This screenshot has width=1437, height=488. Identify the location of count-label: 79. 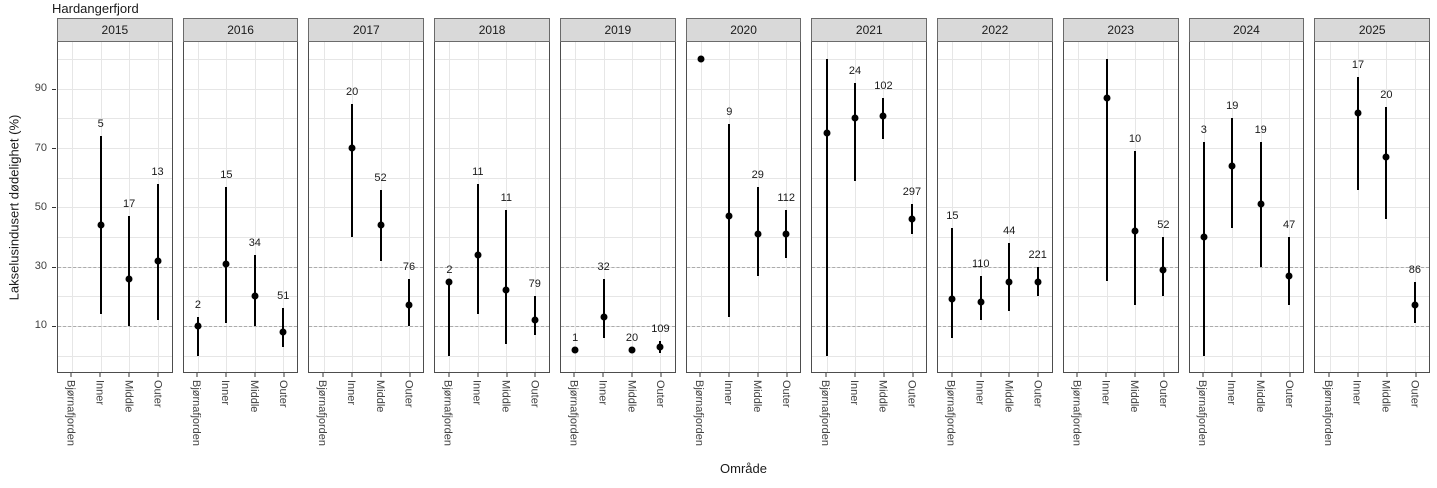
(534, 284).